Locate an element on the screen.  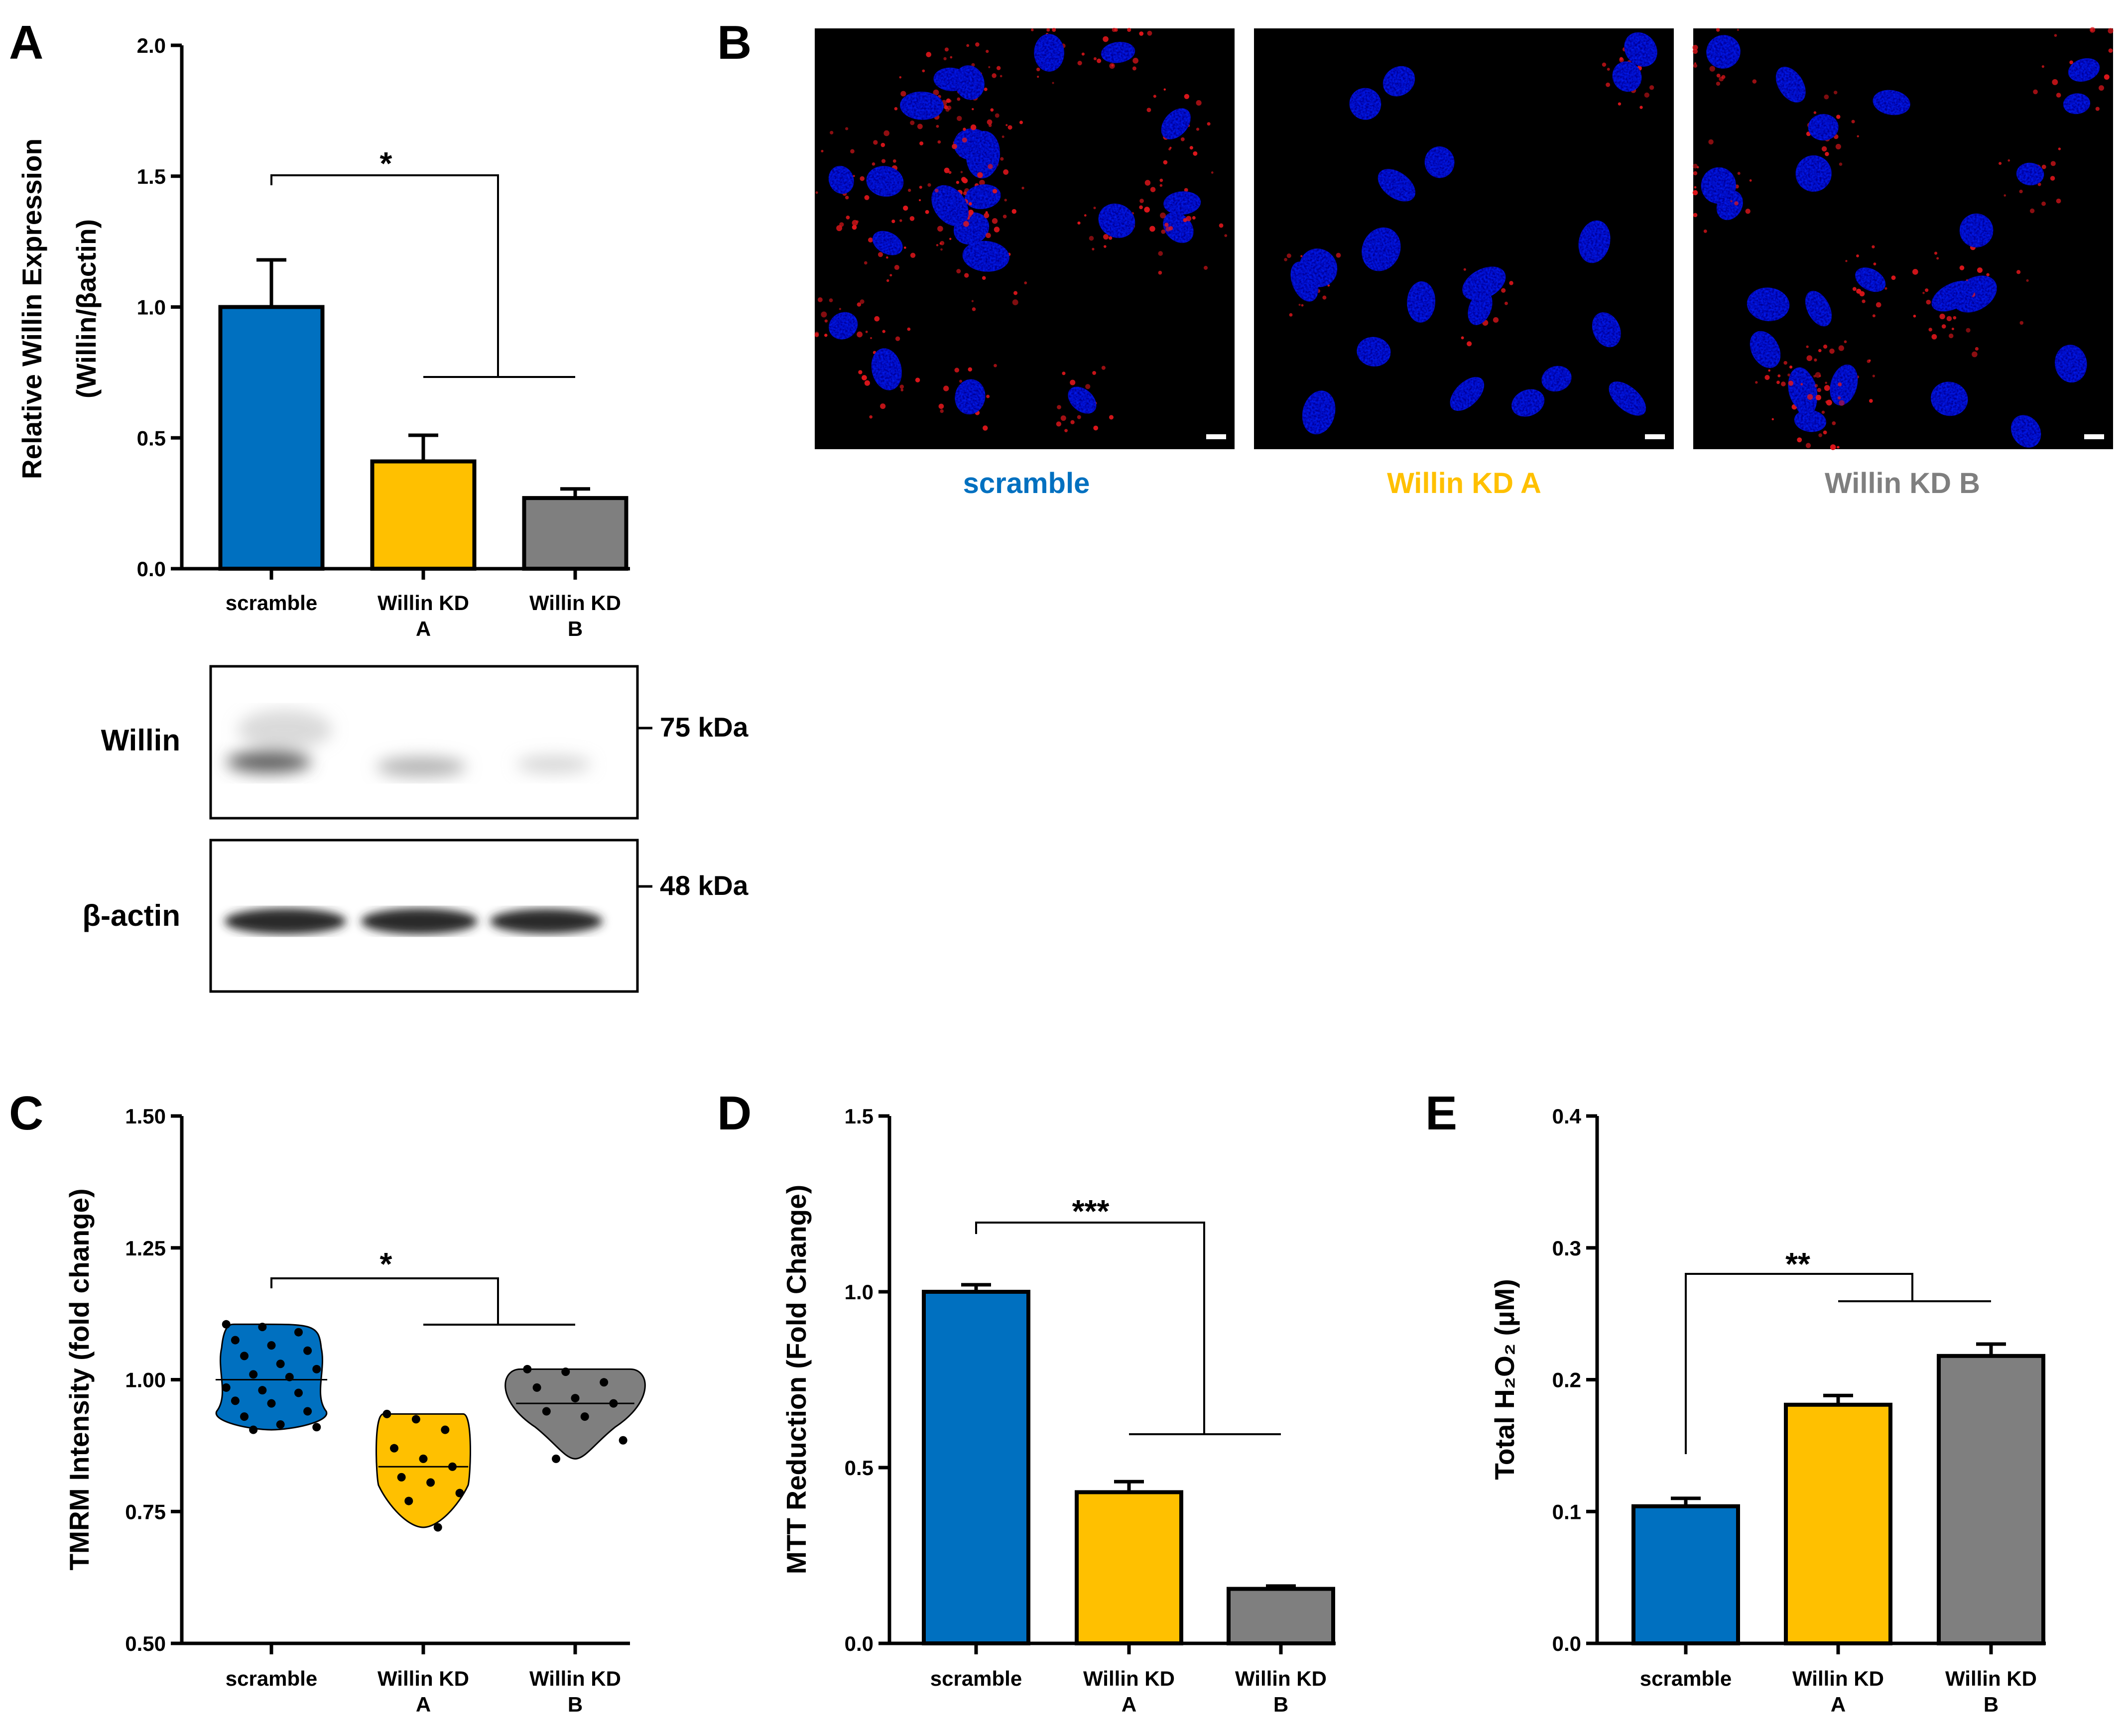
actin-row-label: β-actin is located at coordinates (131, 916).